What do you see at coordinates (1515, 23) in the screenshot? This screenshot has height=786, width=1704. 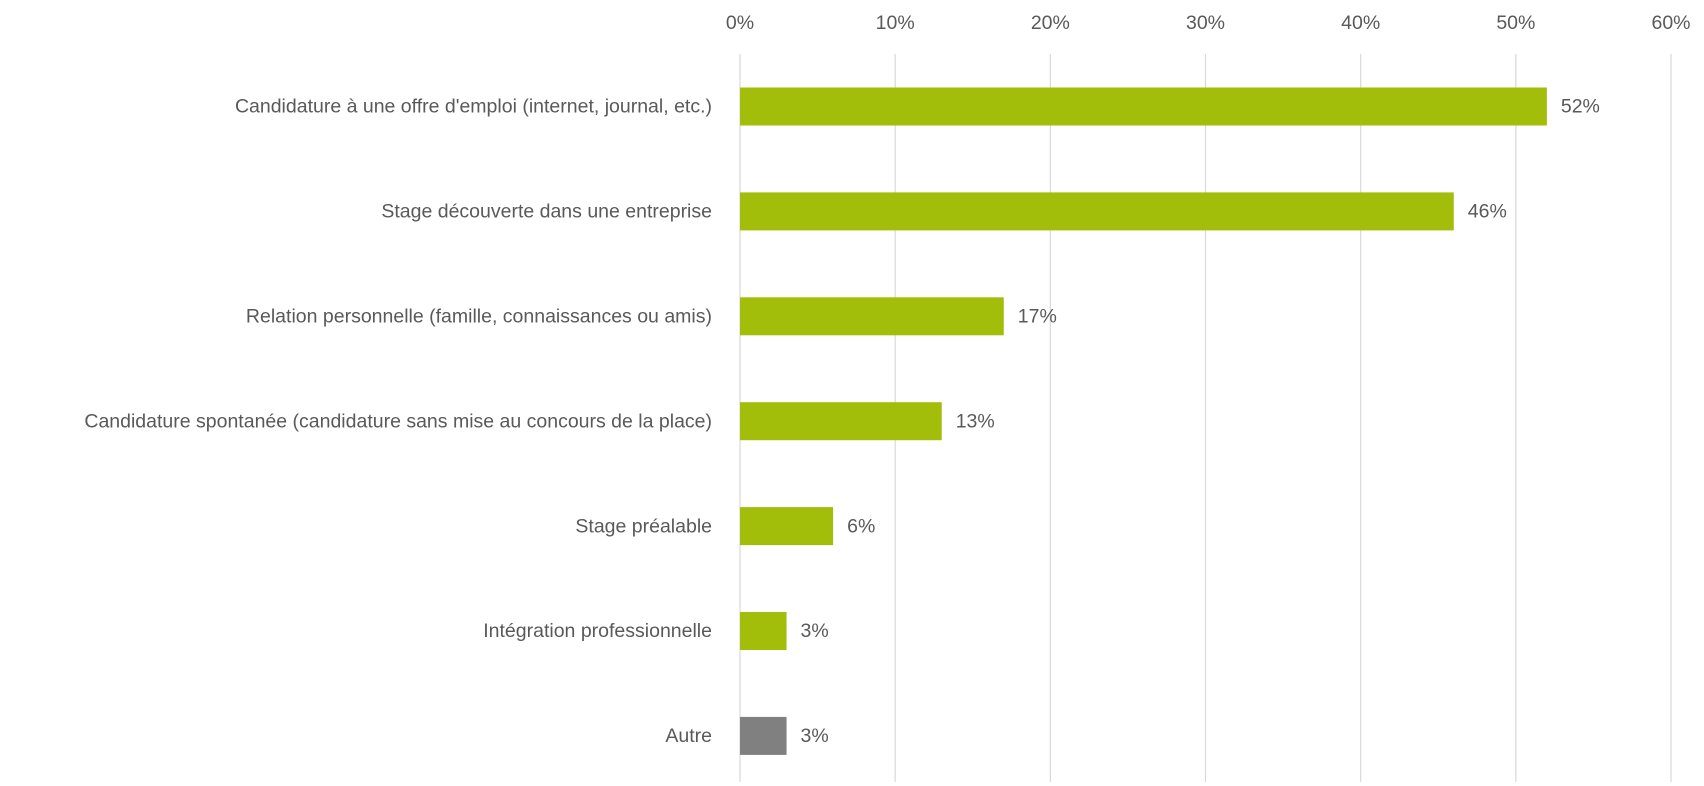 I see `x-tick-label: 50%` at bounding box center [1515, 23].